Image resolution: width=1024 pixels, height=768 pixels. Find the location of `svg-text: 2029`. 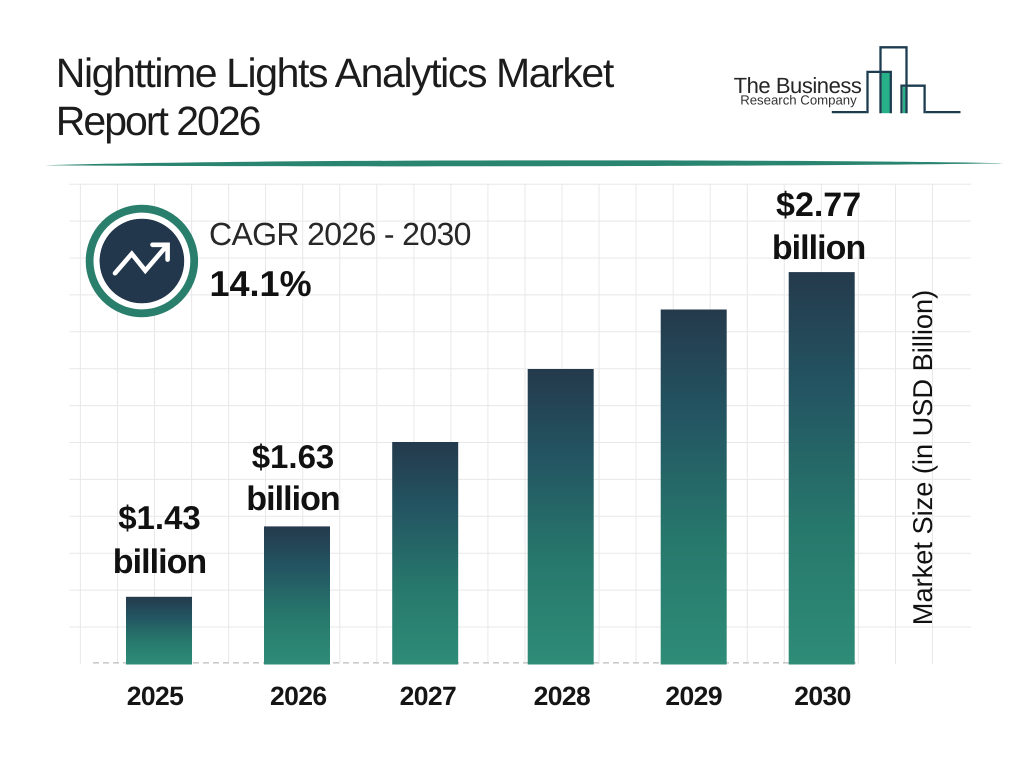

svg-text: 2029 is located at coordinates (693, 696).